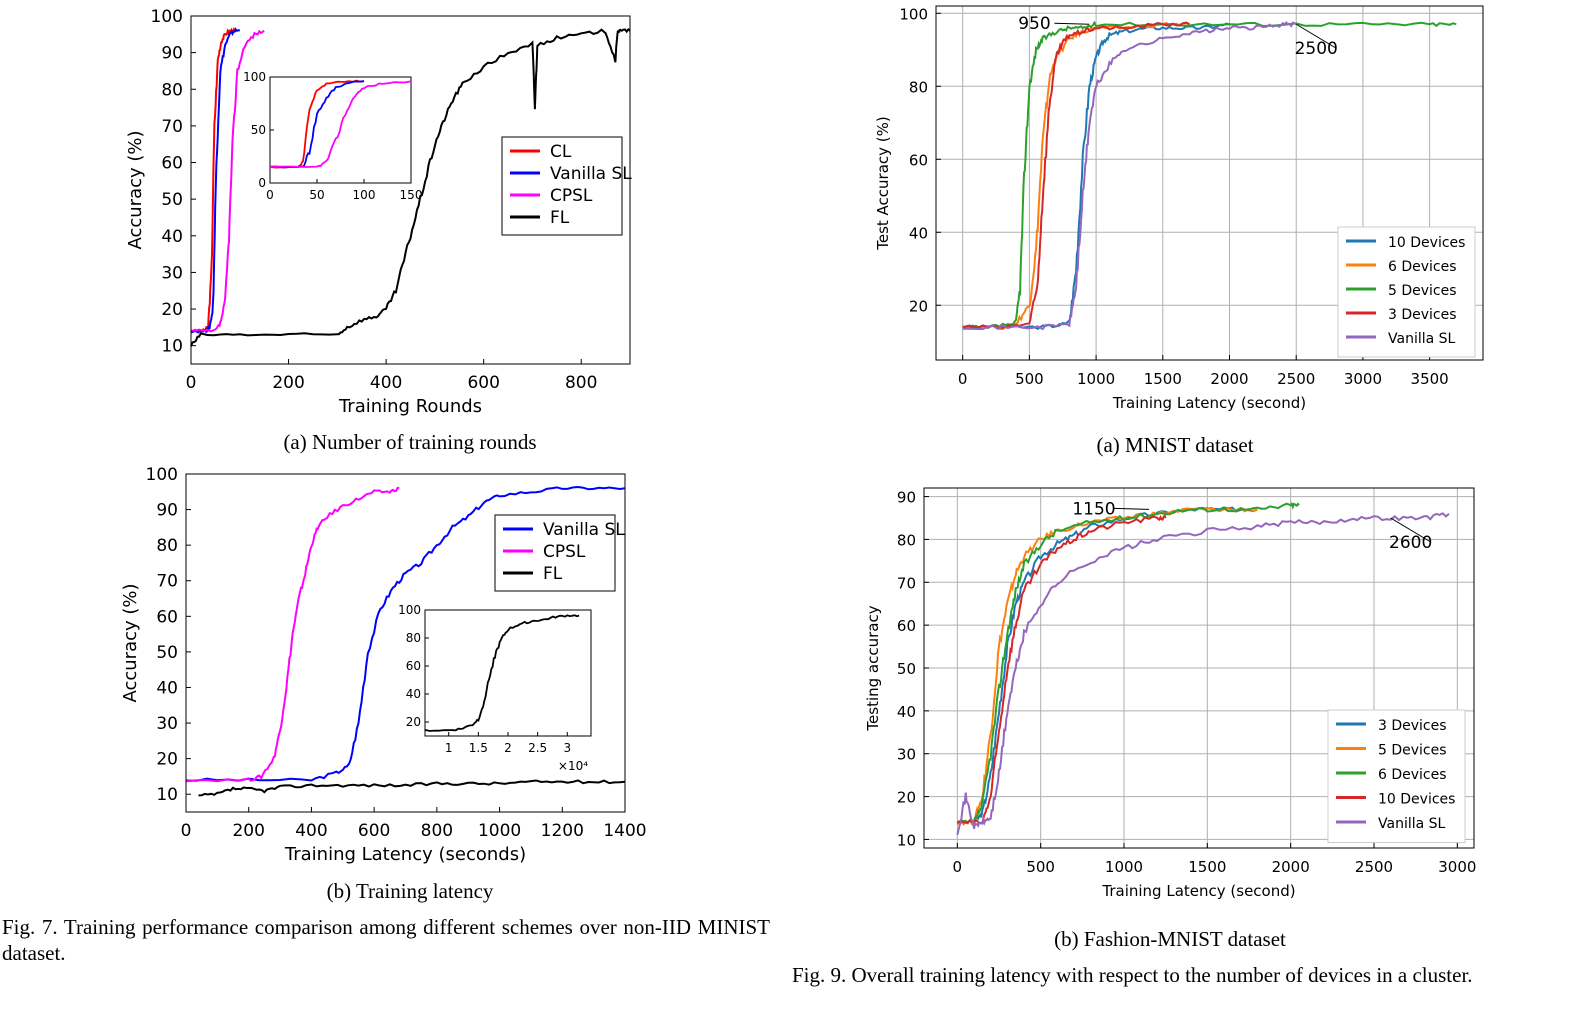  Describe the element at coordinates (248, 831) in the screenshot. I see `x-tick-label: 200` at that location.